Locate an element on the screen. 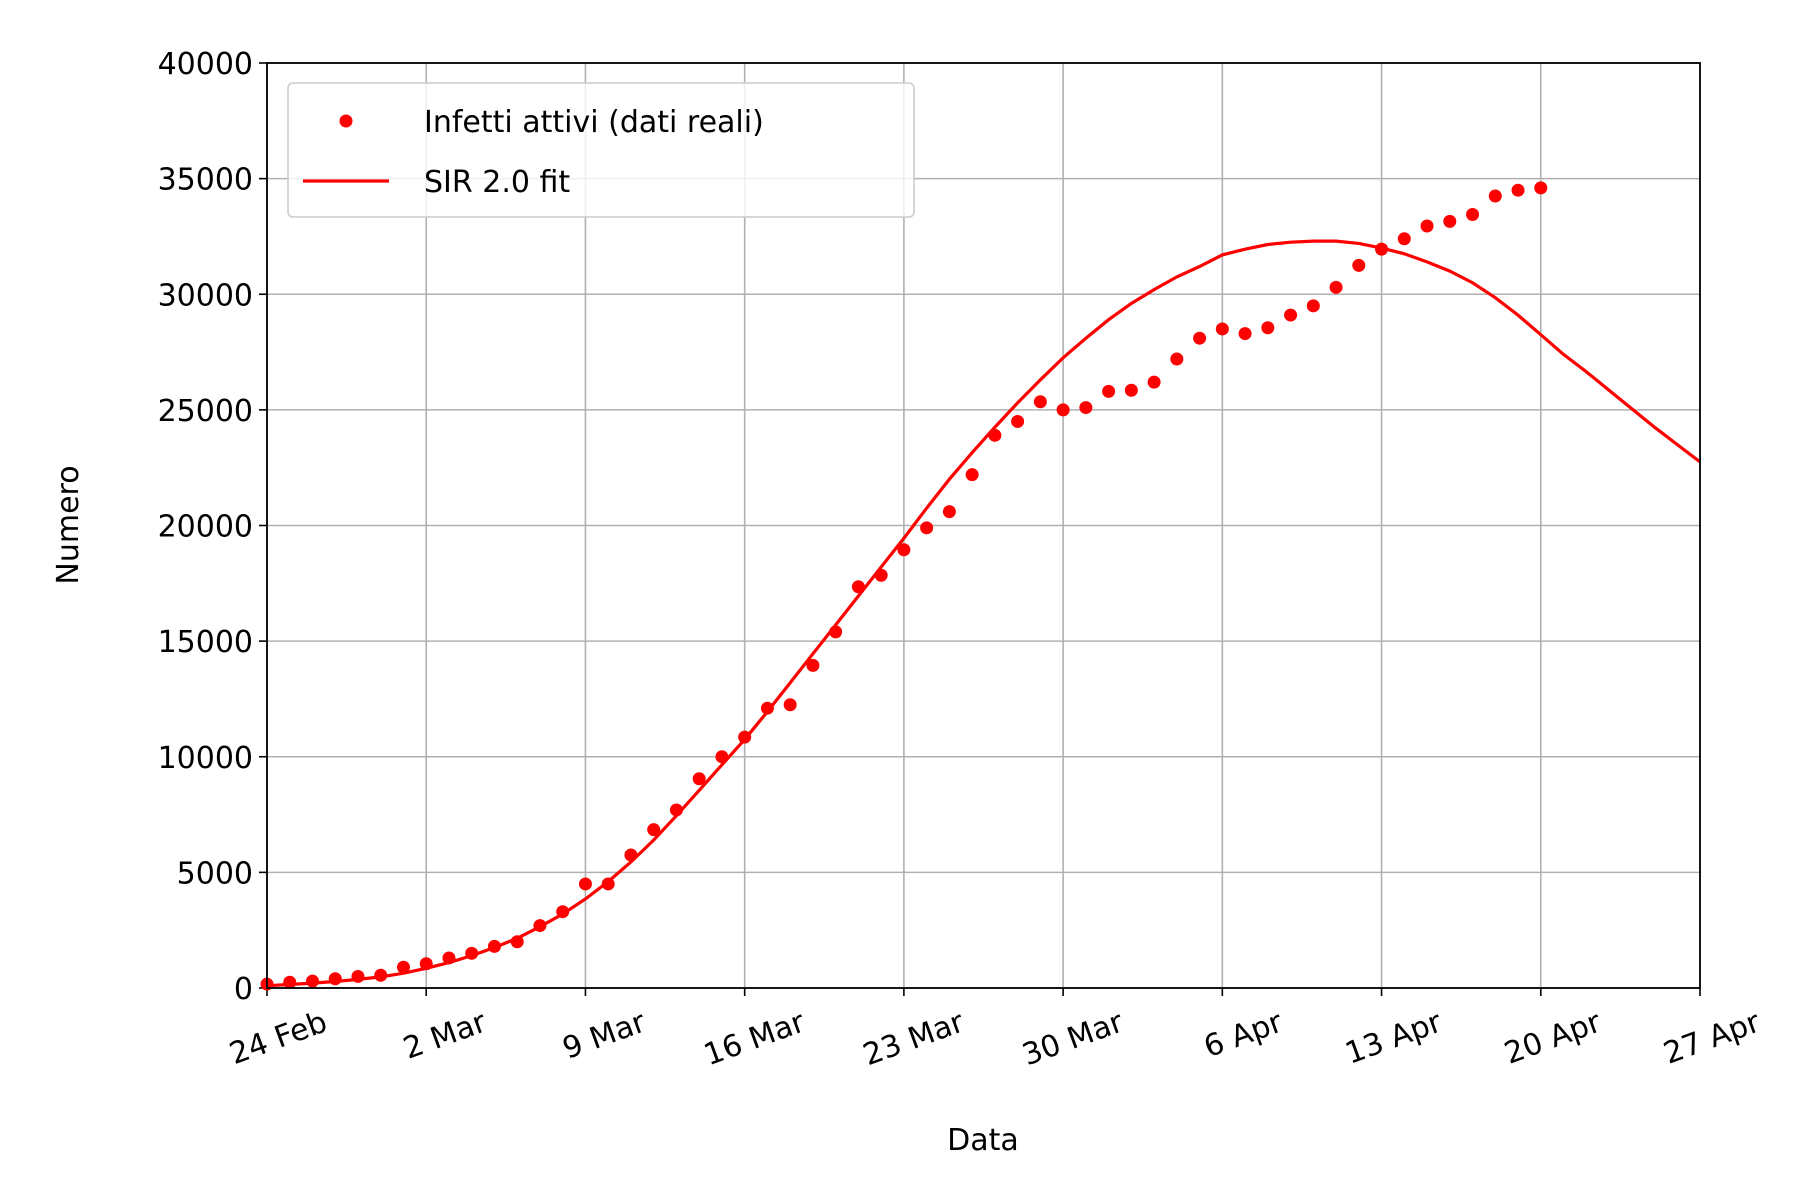  legend-box is located at coordinates (601, 150).